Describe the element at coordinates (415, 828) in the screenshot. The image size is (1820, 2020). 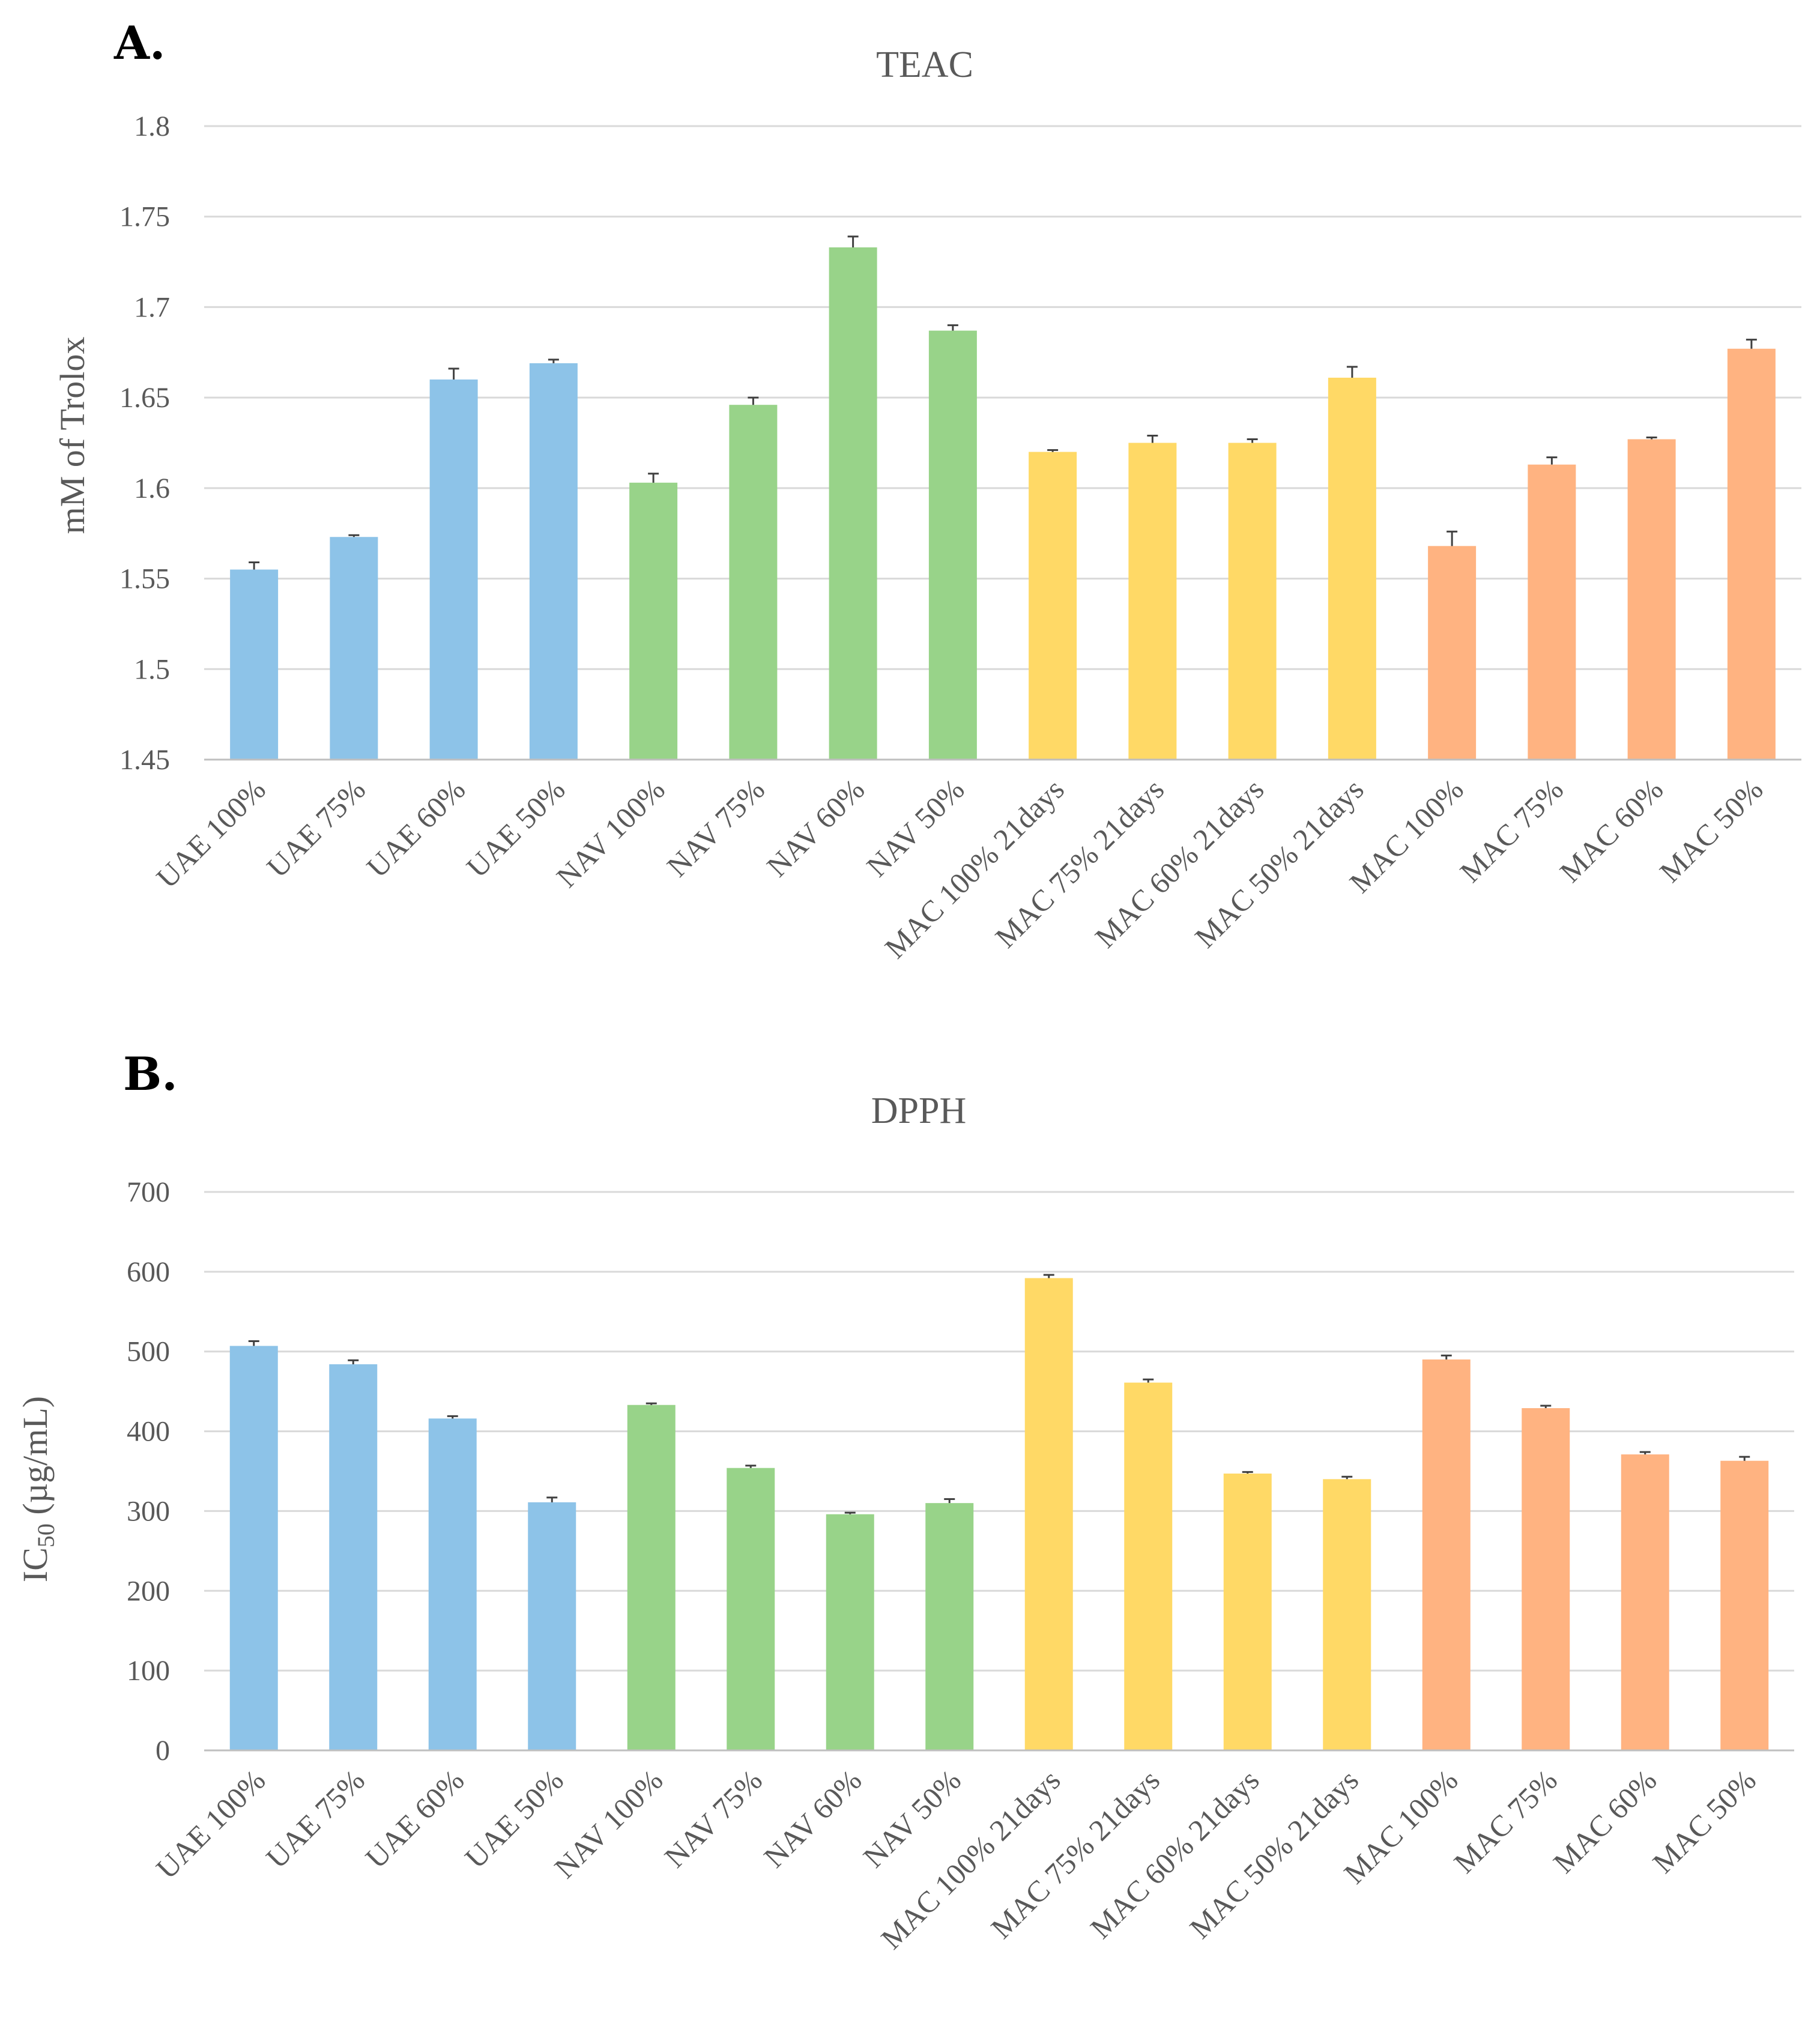
I see `x-tick-label: UAE 60%` at that location.